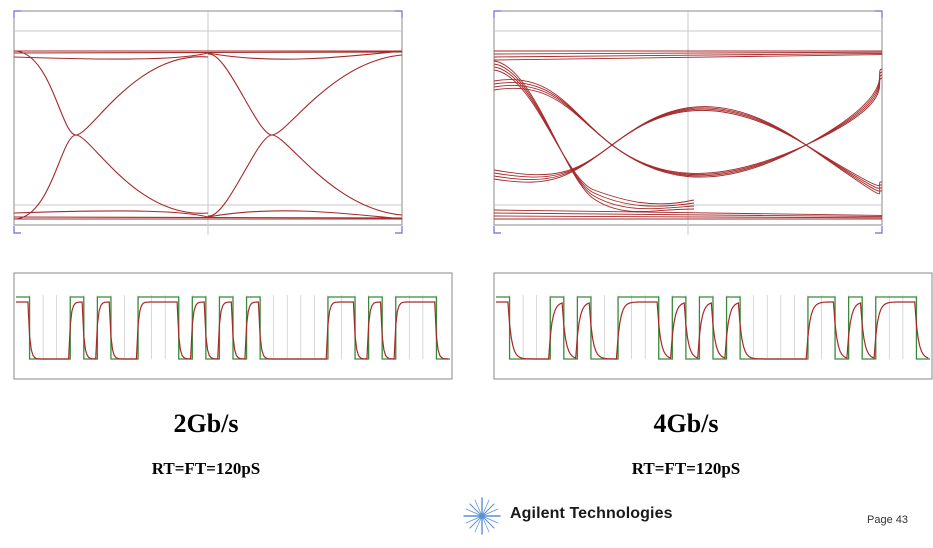  Describe the element at coordinates (686, 423) in the screenshot. I see `rate-label-4gbps: 4Gb/s` at that location.